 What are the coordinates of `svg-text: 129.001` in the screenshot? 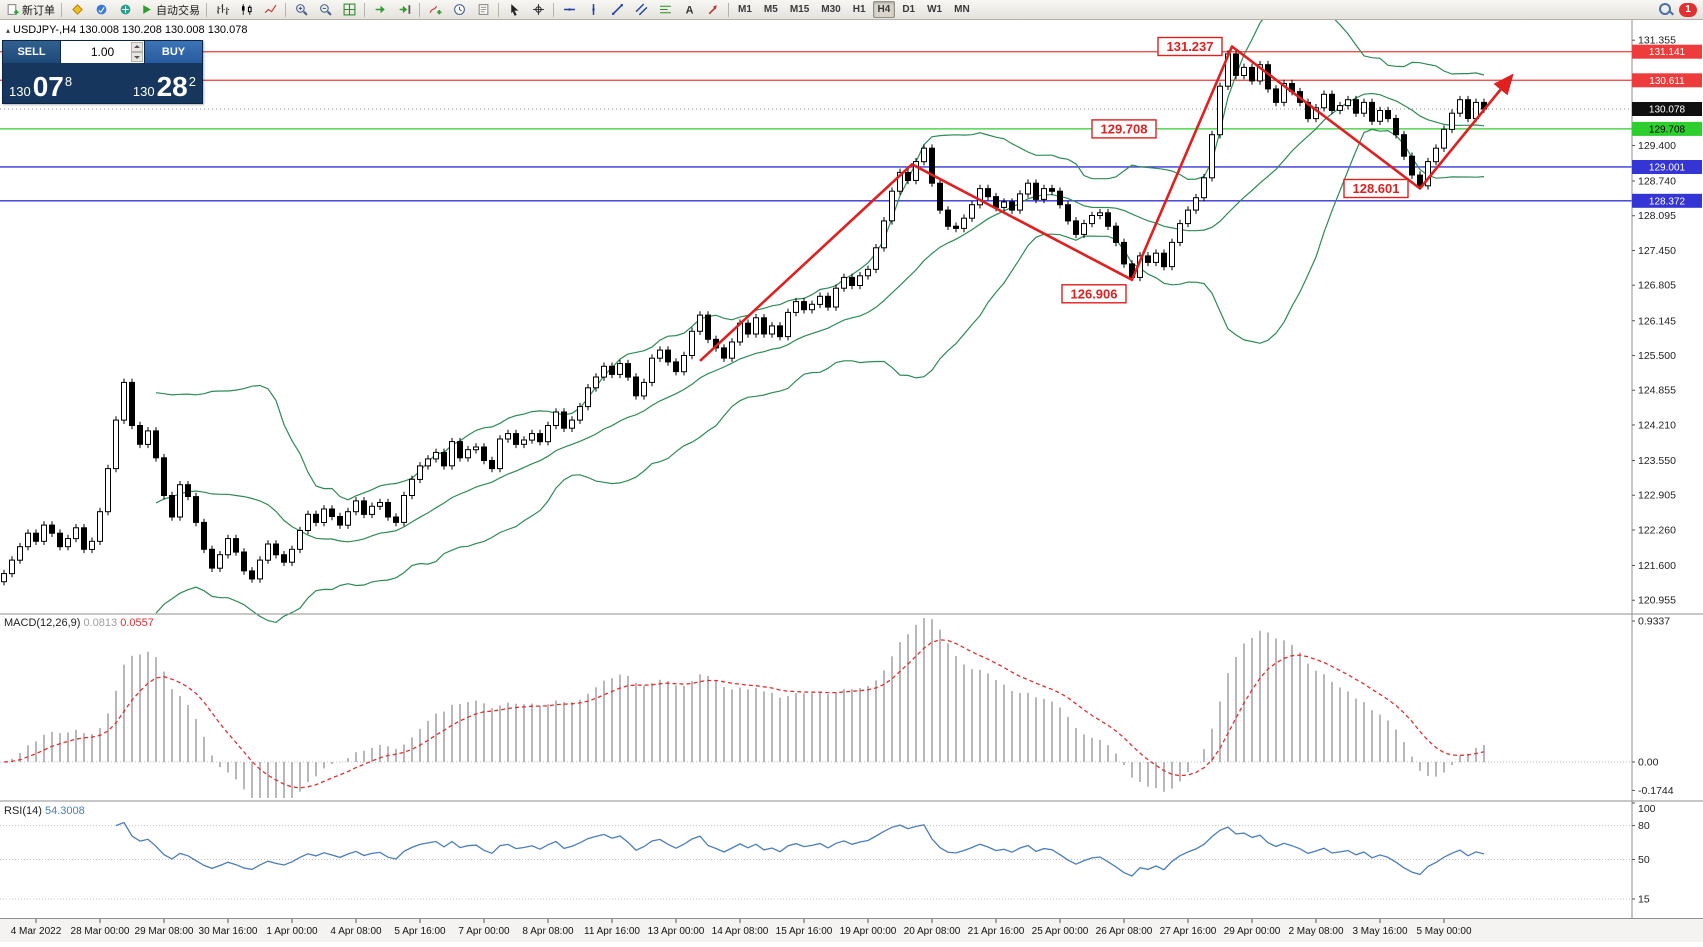 It's located at (1667, 168).